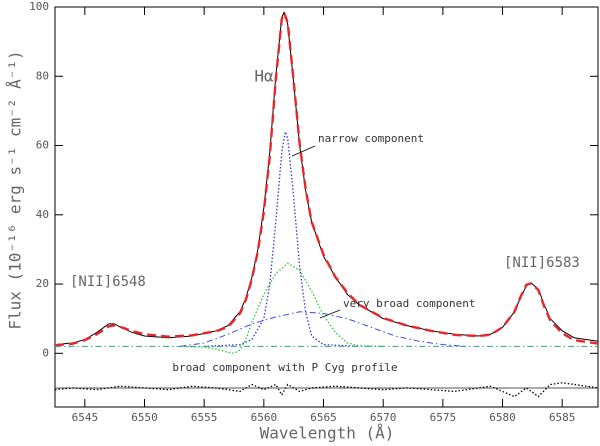 The image size is (600, 446). I want to click on y-axis-label: Flux (10⁻¹⁶ erg s⁻¹ cm⁻² Å⁻¹), so click(15, 189).